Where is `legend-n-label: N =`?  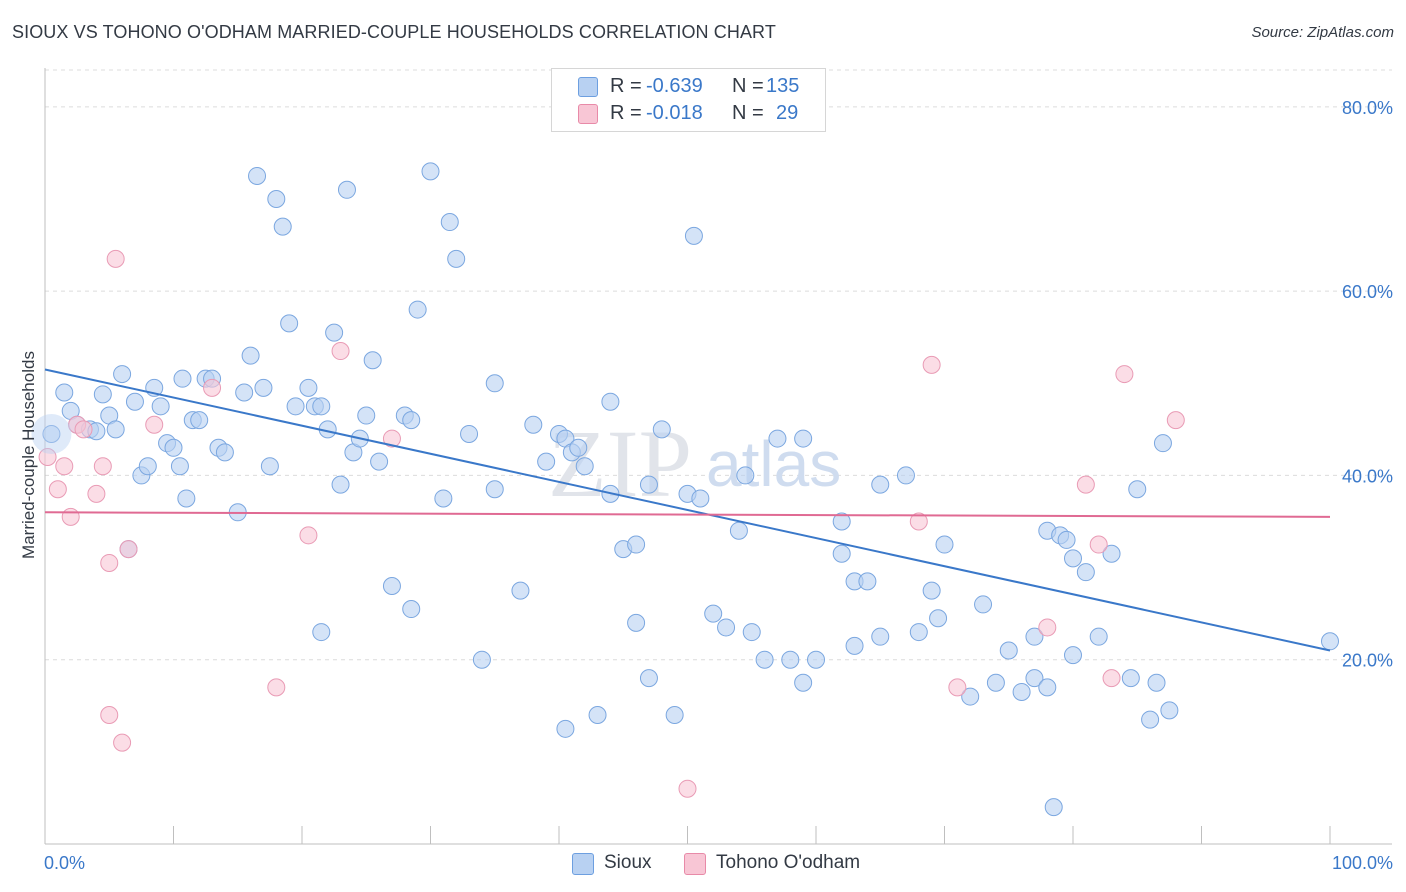
legend-n-label: N = is located at coordinates (748, 86).